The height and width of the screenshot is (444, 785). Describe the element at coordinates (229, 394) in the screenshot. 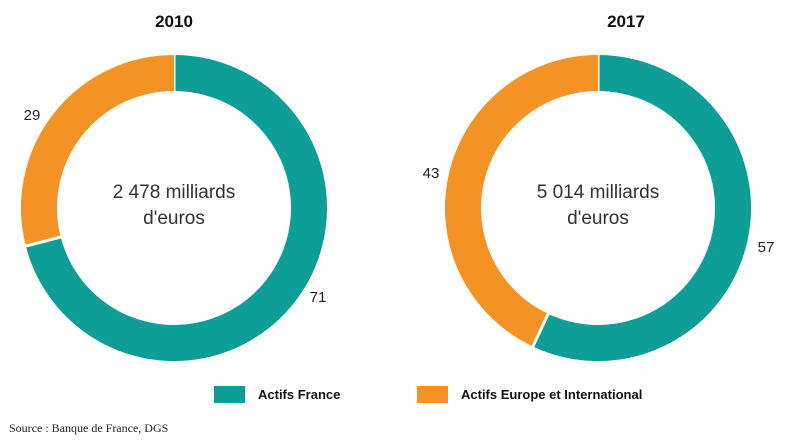

I see `legend-swatch-france` at that location.